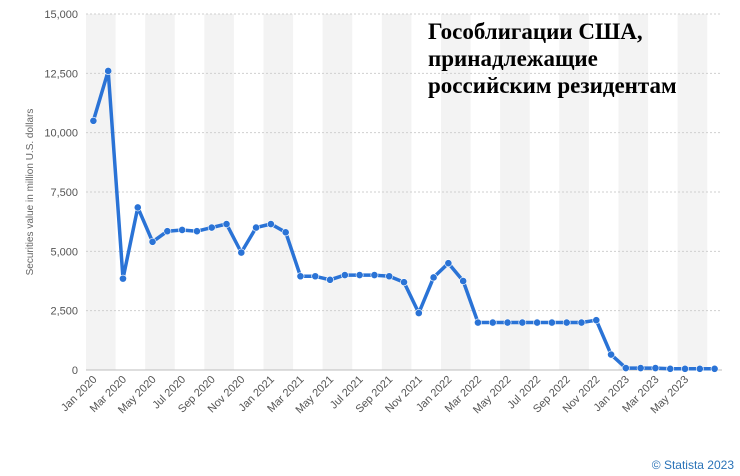 This screenshot has width=740, height=476. I want to click on y-tick-label: 10,000, so click(61, 134).